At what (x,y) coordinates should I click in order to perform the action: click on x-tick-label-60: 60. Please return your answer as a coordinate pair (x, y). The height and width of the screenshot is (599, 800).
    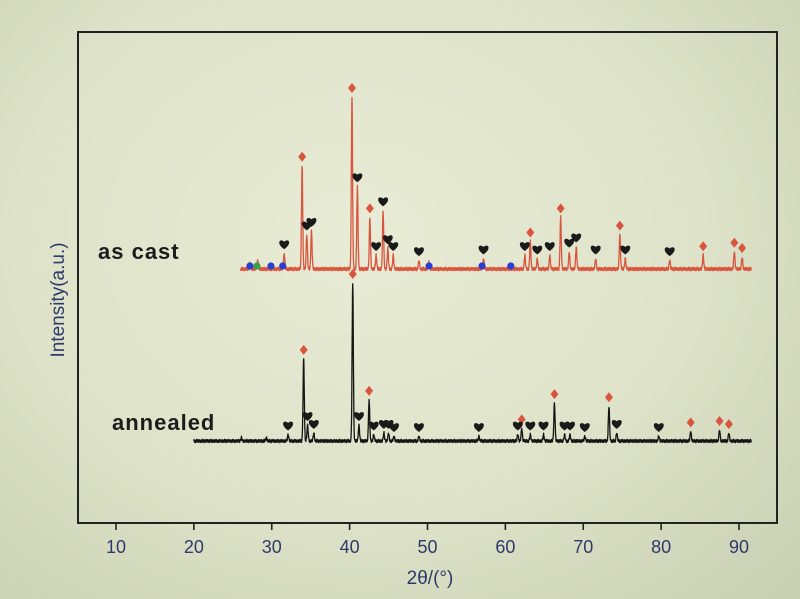
    Looking at the image, I should click on (505, 547).